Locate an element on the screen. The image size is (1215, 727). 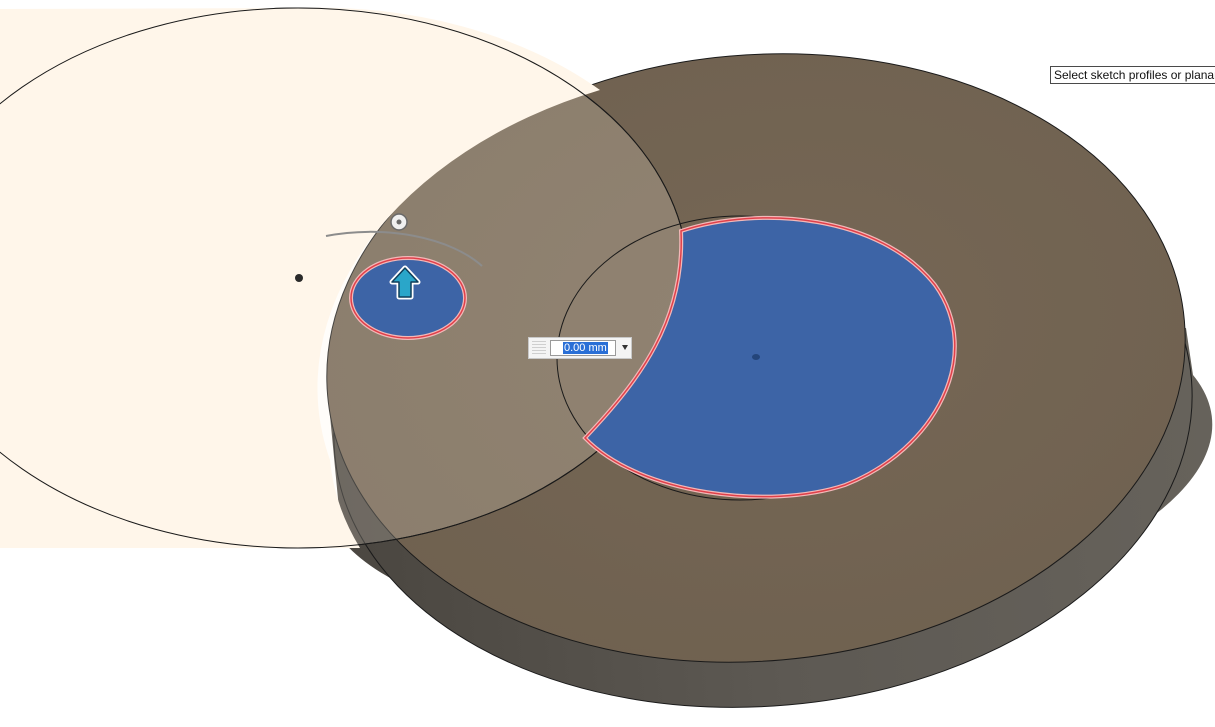
drag-grip-icon is located at coordinates (539, 348).